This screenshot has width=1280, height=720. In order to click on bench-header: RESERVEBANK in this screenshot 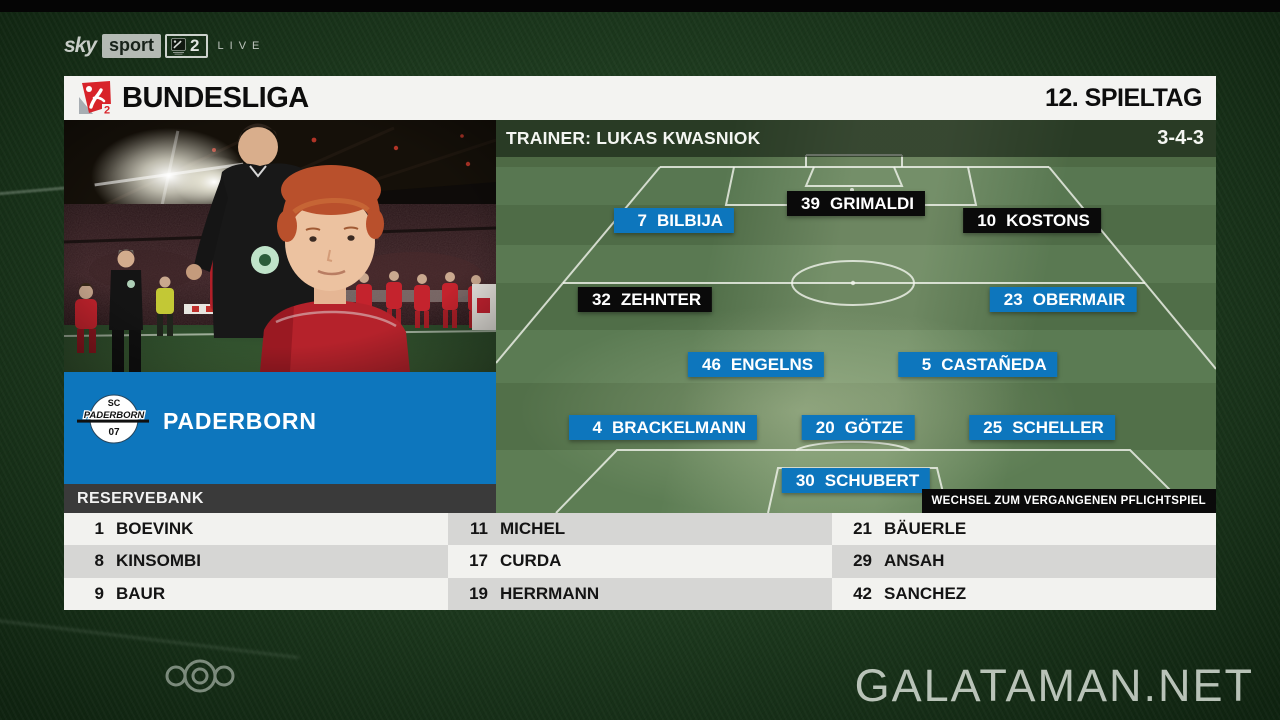, I will do `click(280, 498)`.